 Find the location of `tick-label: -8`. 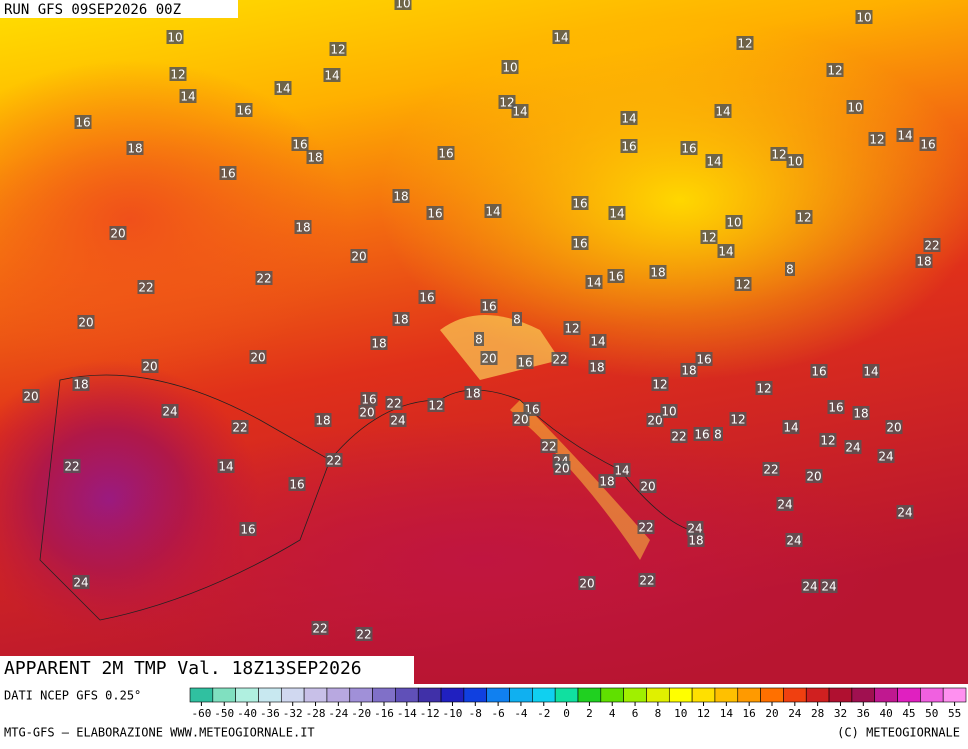

tick-label: -8 is located at coordinates (475, 713).